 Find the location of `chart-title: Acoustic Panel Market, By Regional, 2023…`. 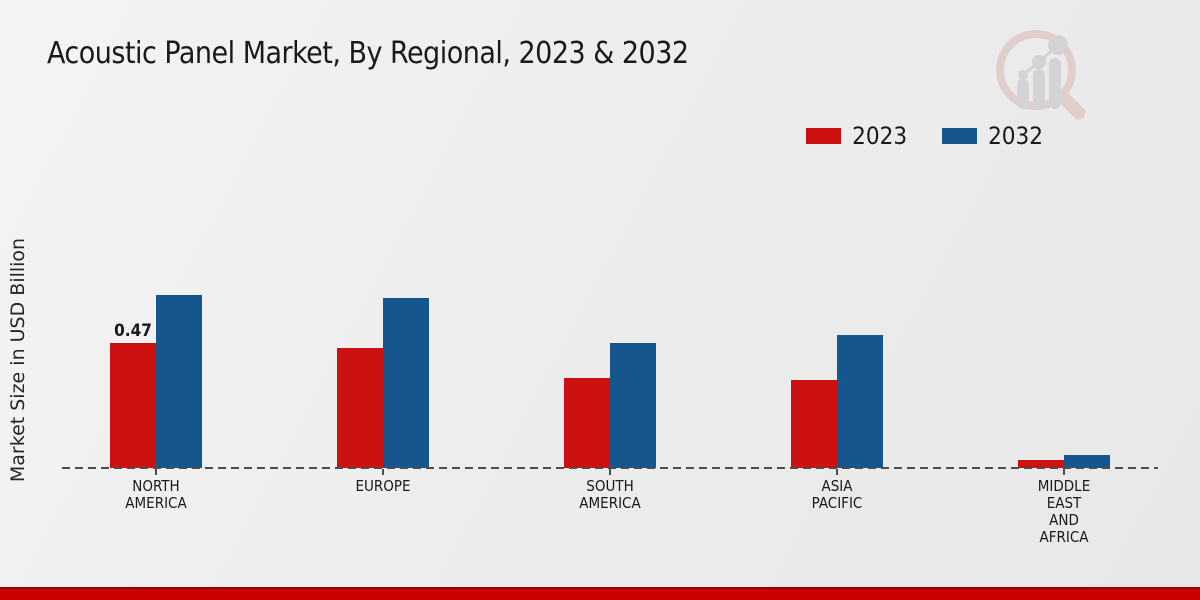

chart-title: Acoustic Panel Market, By Regional, 2023… is located at coordinates (368, 53).